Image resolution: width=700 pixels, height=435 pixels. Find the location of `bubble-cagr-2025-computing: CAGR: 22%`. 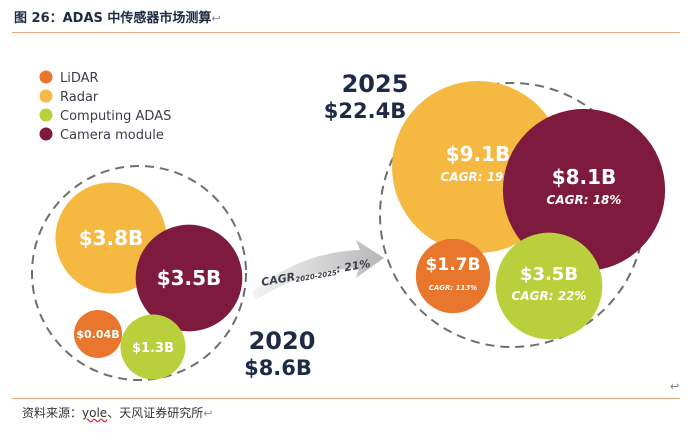

bubble-cagr-2025-computing: CAGR: 22% is located at coordinates (549, 296).